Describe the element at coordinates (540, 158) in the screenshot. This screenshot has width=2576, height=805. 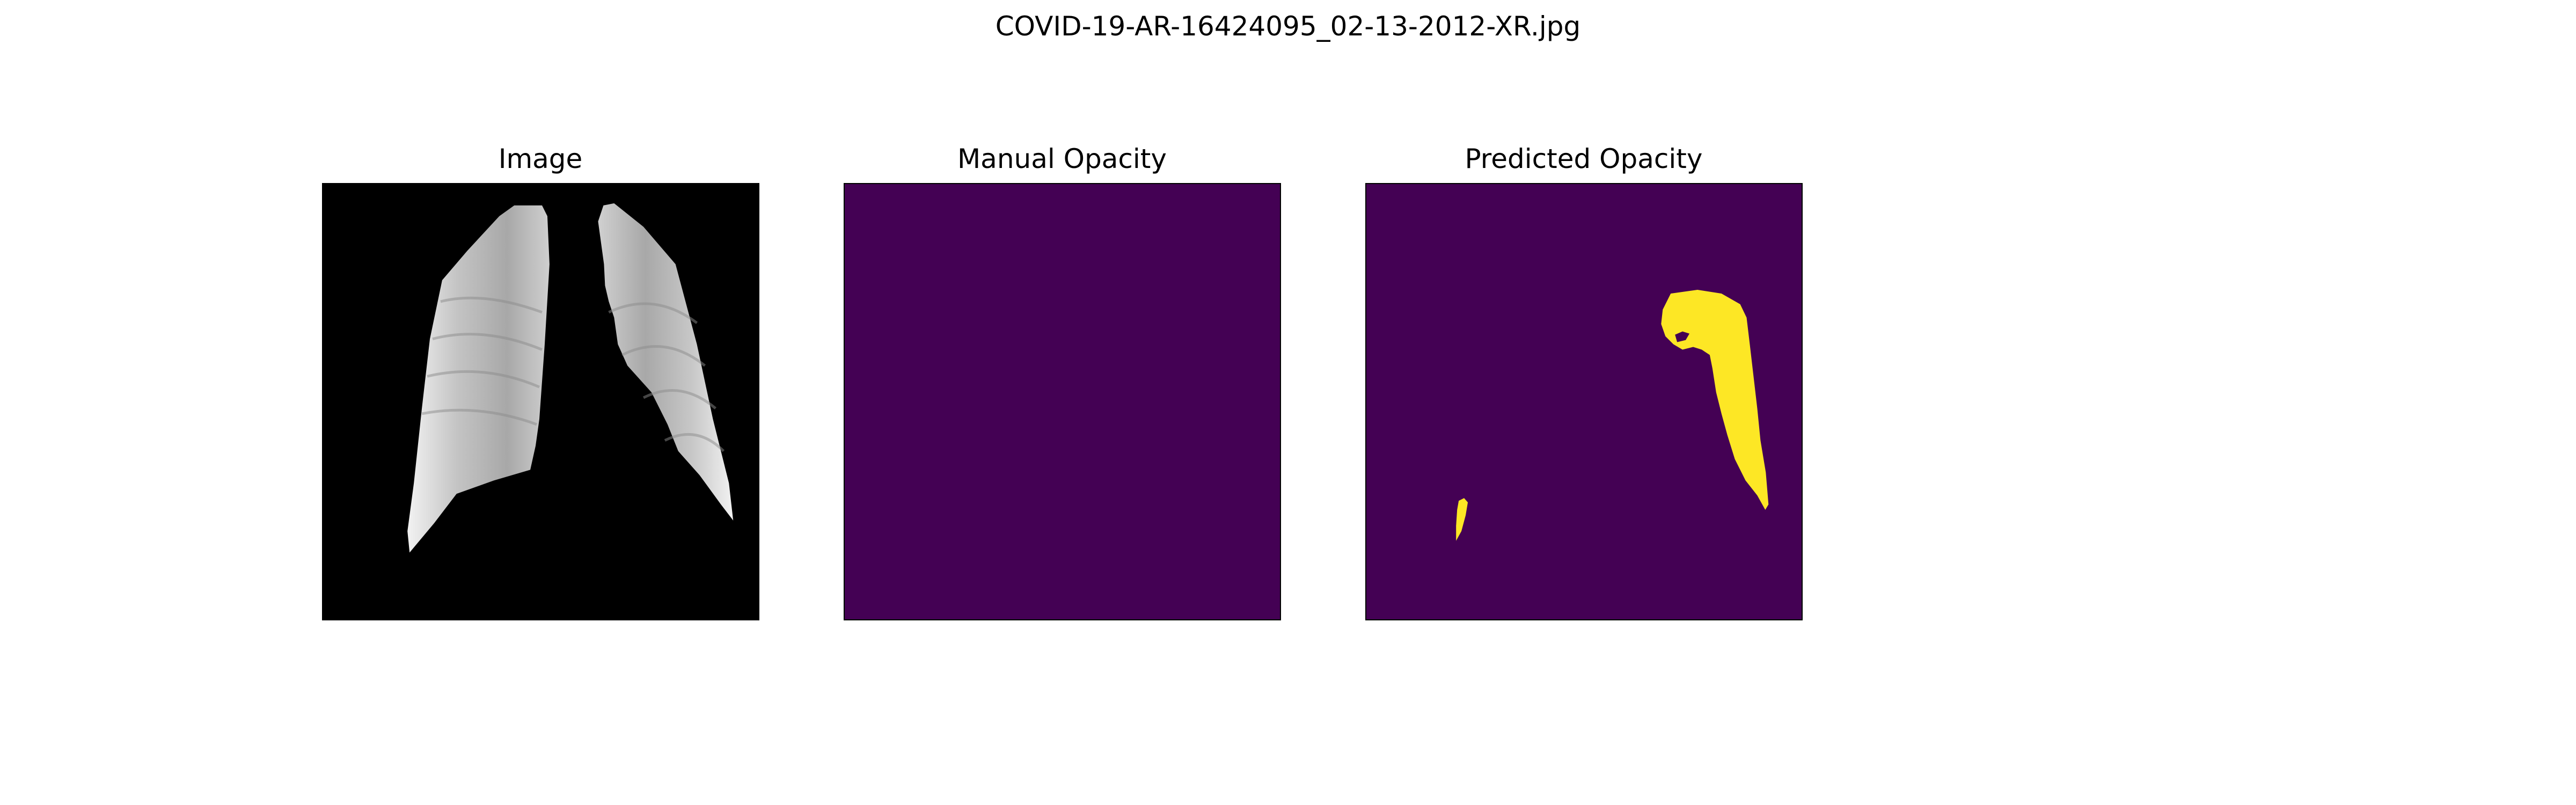
I see `panel-title-image: Image` at that location.